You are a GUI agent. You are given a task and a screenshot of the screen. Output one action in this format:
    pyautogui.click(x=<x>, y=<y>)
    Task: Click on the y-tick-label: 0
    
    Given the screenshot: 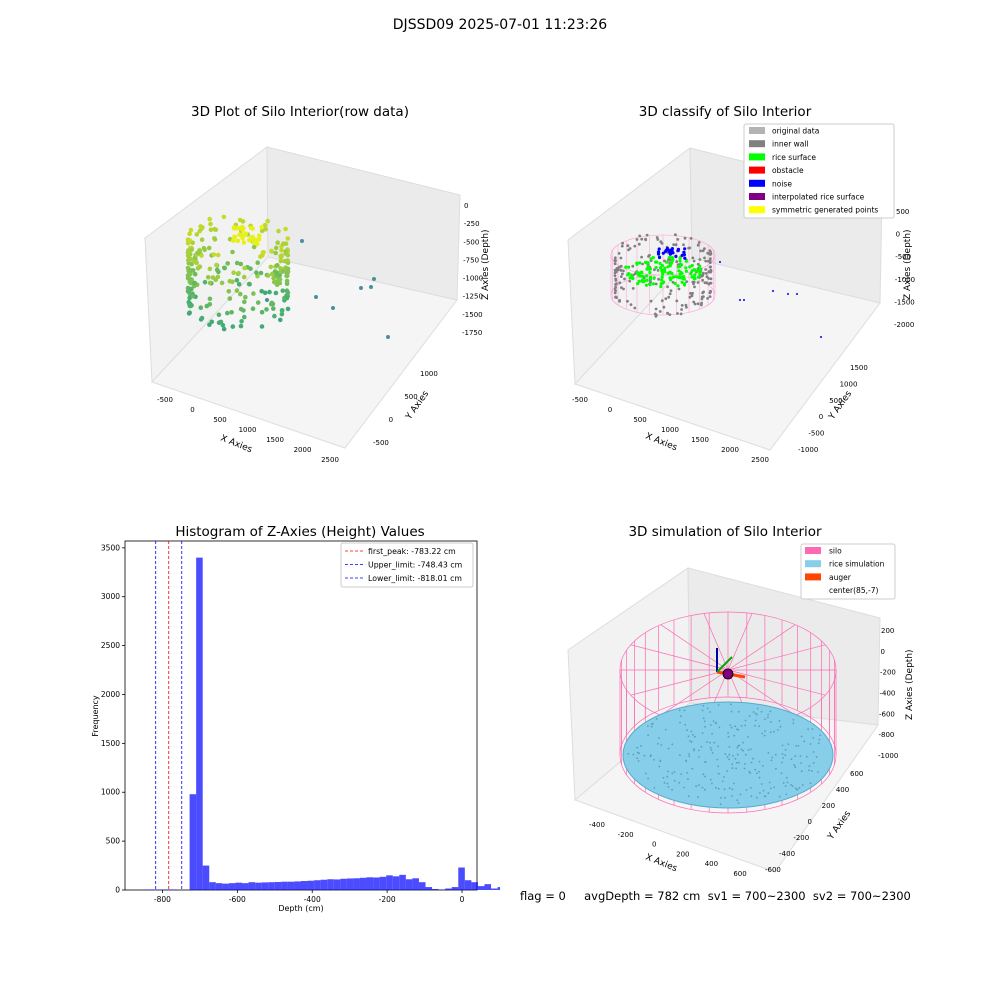 What is the action you would take?
    pyautogui.click(x=810, y=822)
    